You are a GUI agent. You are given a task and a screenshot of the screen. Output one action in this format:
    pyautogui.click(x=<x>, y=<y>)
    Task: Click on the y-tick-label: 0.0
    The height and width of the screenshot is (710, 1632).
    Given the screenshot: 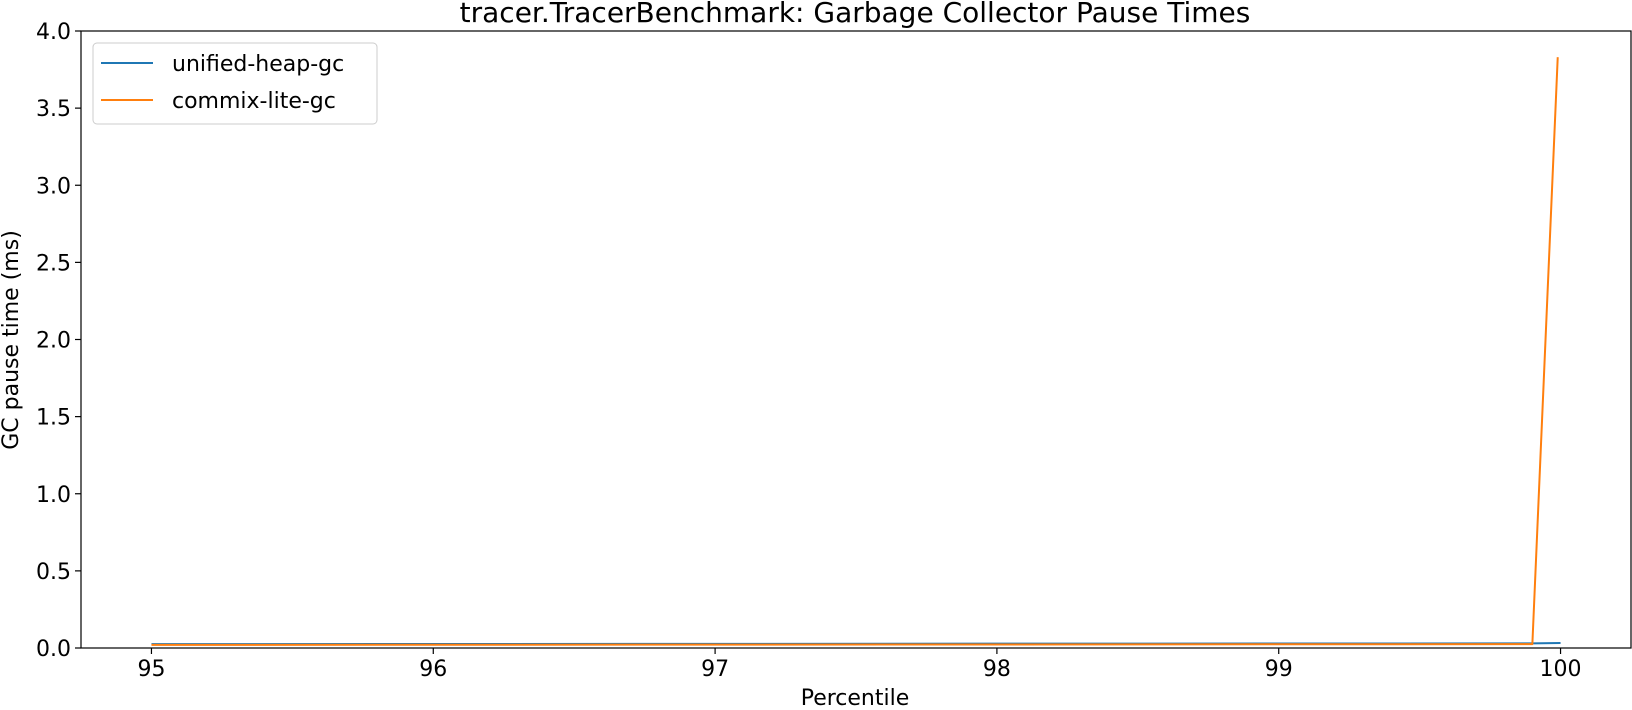 What is the action you would take?
    pyautogui.click(x=53, y=649)
    